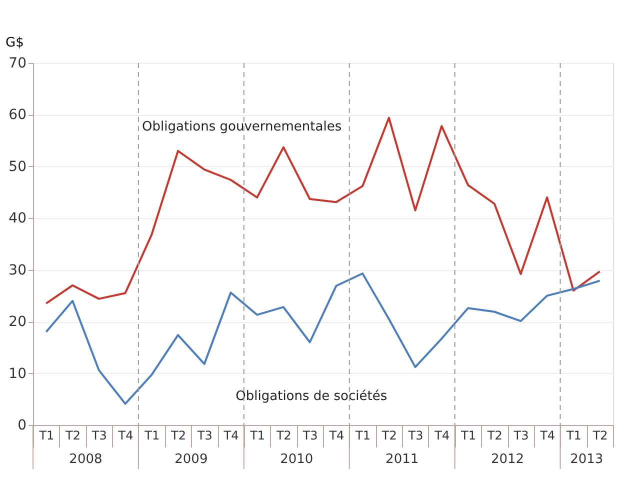  What do you see at coordinates (402, 459) in the screenshot?
I see `text: 2011` at bounding box center [402, 459].